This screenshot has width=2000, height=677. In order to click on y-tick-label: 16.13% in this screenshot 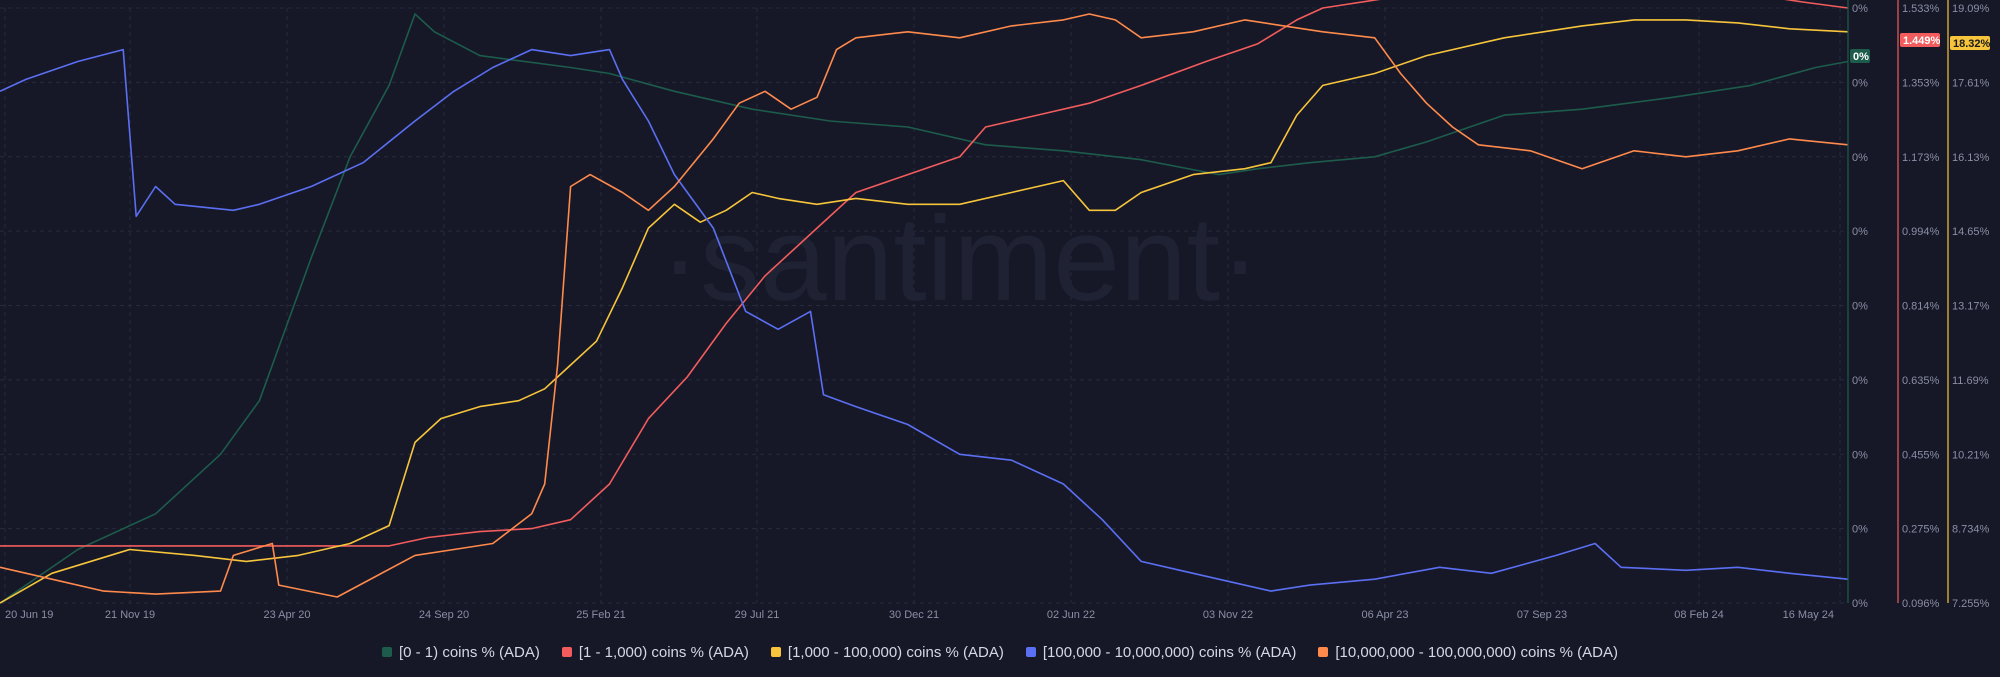, I will do `click(1971, 158)`.